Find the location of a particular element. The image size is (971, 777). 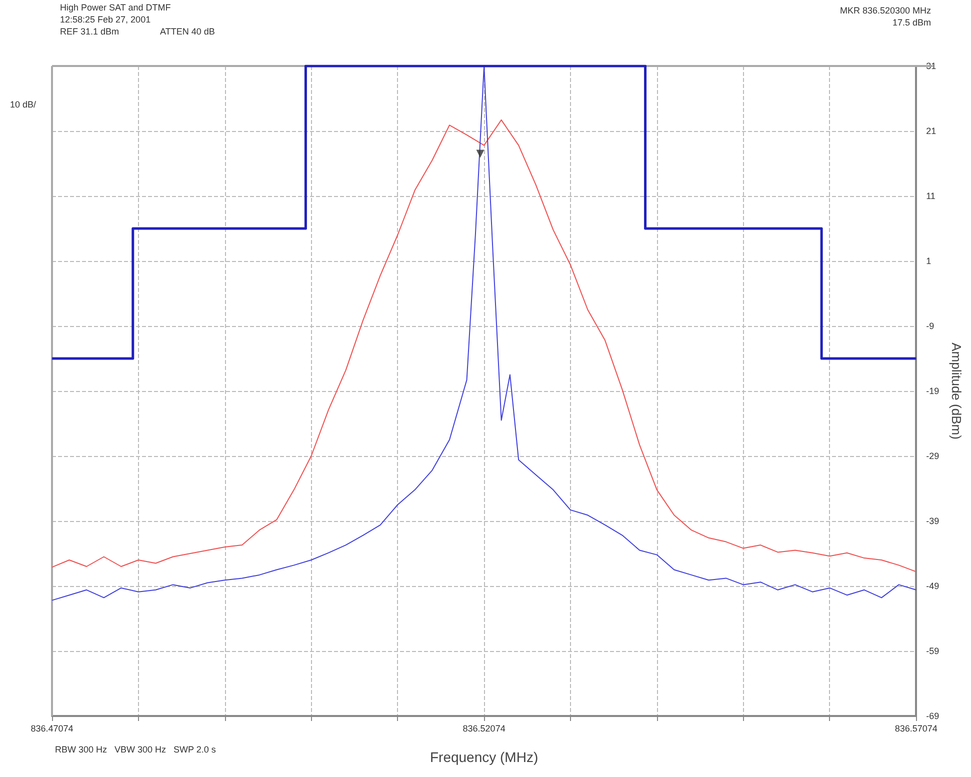

y-tick-label: -29 is located at coordinates (933, 456).